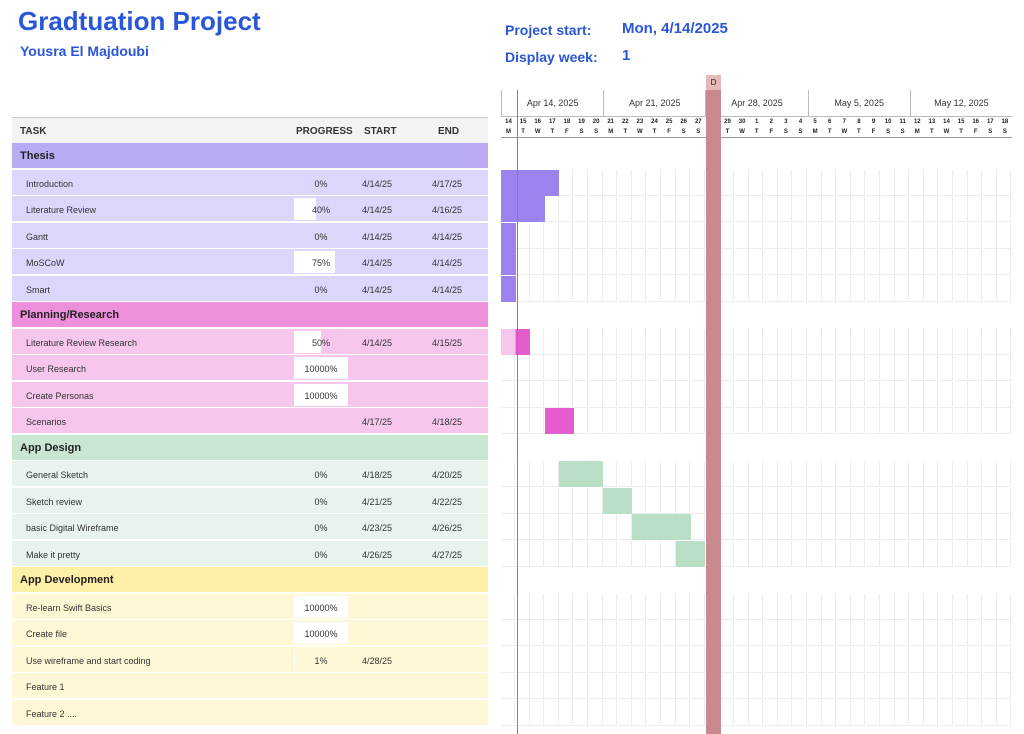 The height and width of the screenshot is (734, 1024). What do you see at coordinates (250, 527) in the screenshot?
I see `task-row: basic Digital Wireframe 0% 4/23/25 4/26/25` at bounding box center [250, 527].